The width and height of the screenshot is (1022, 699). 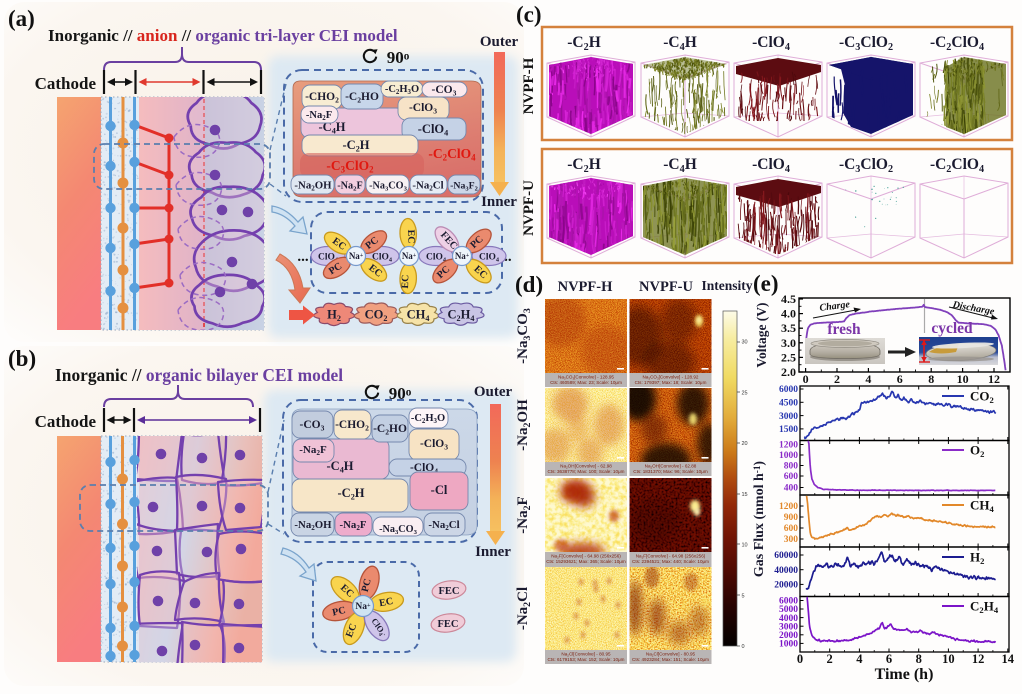 What do you see at coordinates (788, 299) in the screenshot?
I see `svg-text: 4.5` at bounding box center [788, 299].